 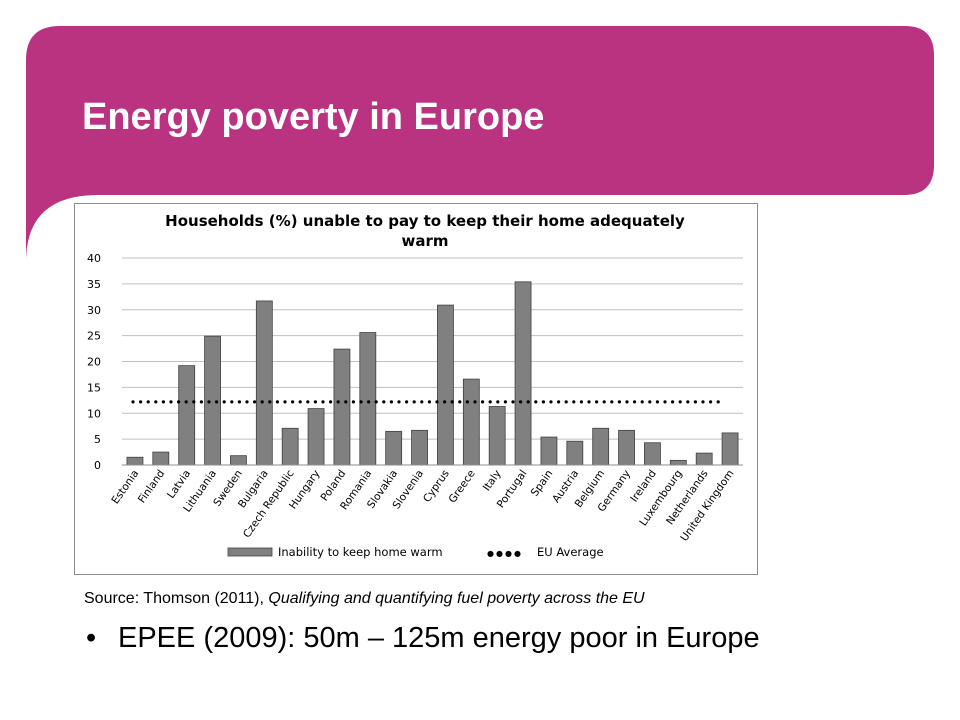 What do you see at coordinates (151, 487) in the screenshot?
I see `x-tick-label: Finland` at bounding box center [151, 487].